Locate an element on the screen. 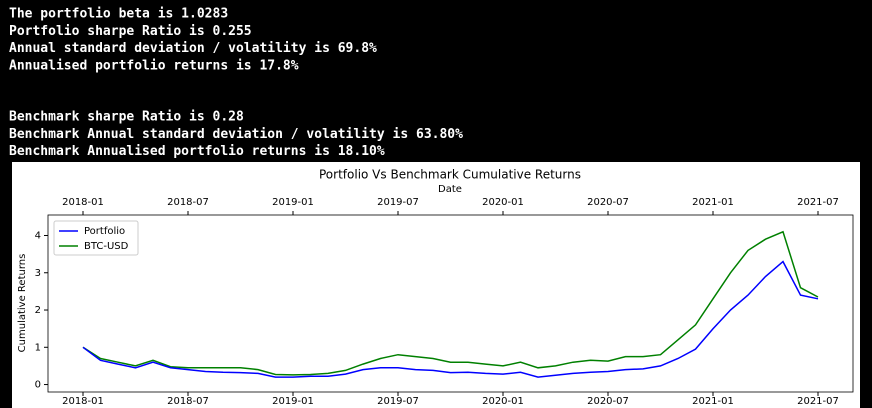 The width and height of the screenshot is (872, 408). x-axis-label: Date is located at coordinates (450, 189).